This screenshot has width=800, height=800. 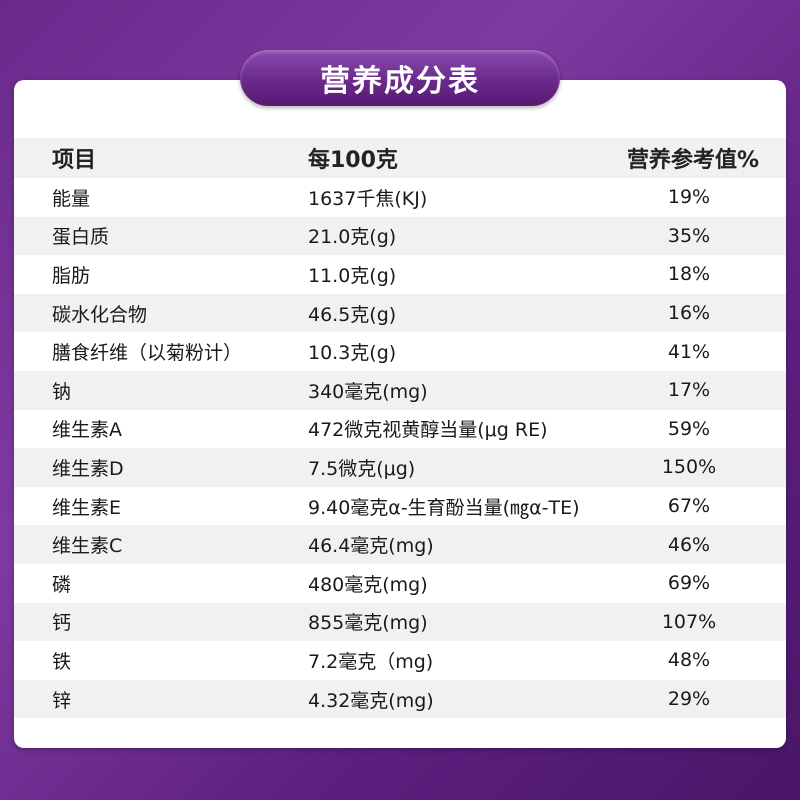 What do you see at coordinates (371, 546) in the screenshot?
I see `amount-per-100g: 46.4毫克(mg)` at bounding box center [371, 546].